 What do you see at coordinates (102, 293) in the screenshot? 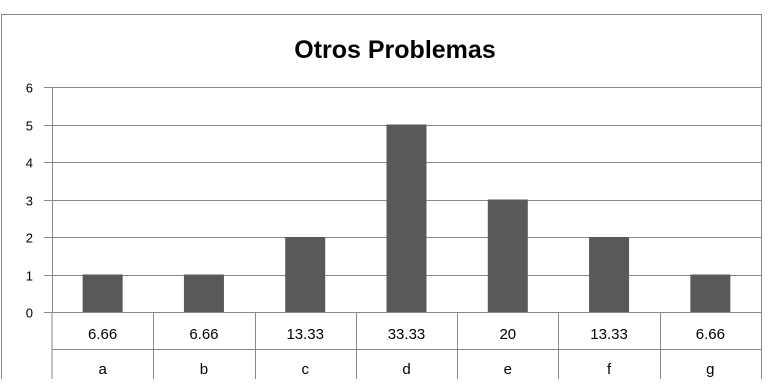
I see `bar-a` at bounding box center [102, 293].